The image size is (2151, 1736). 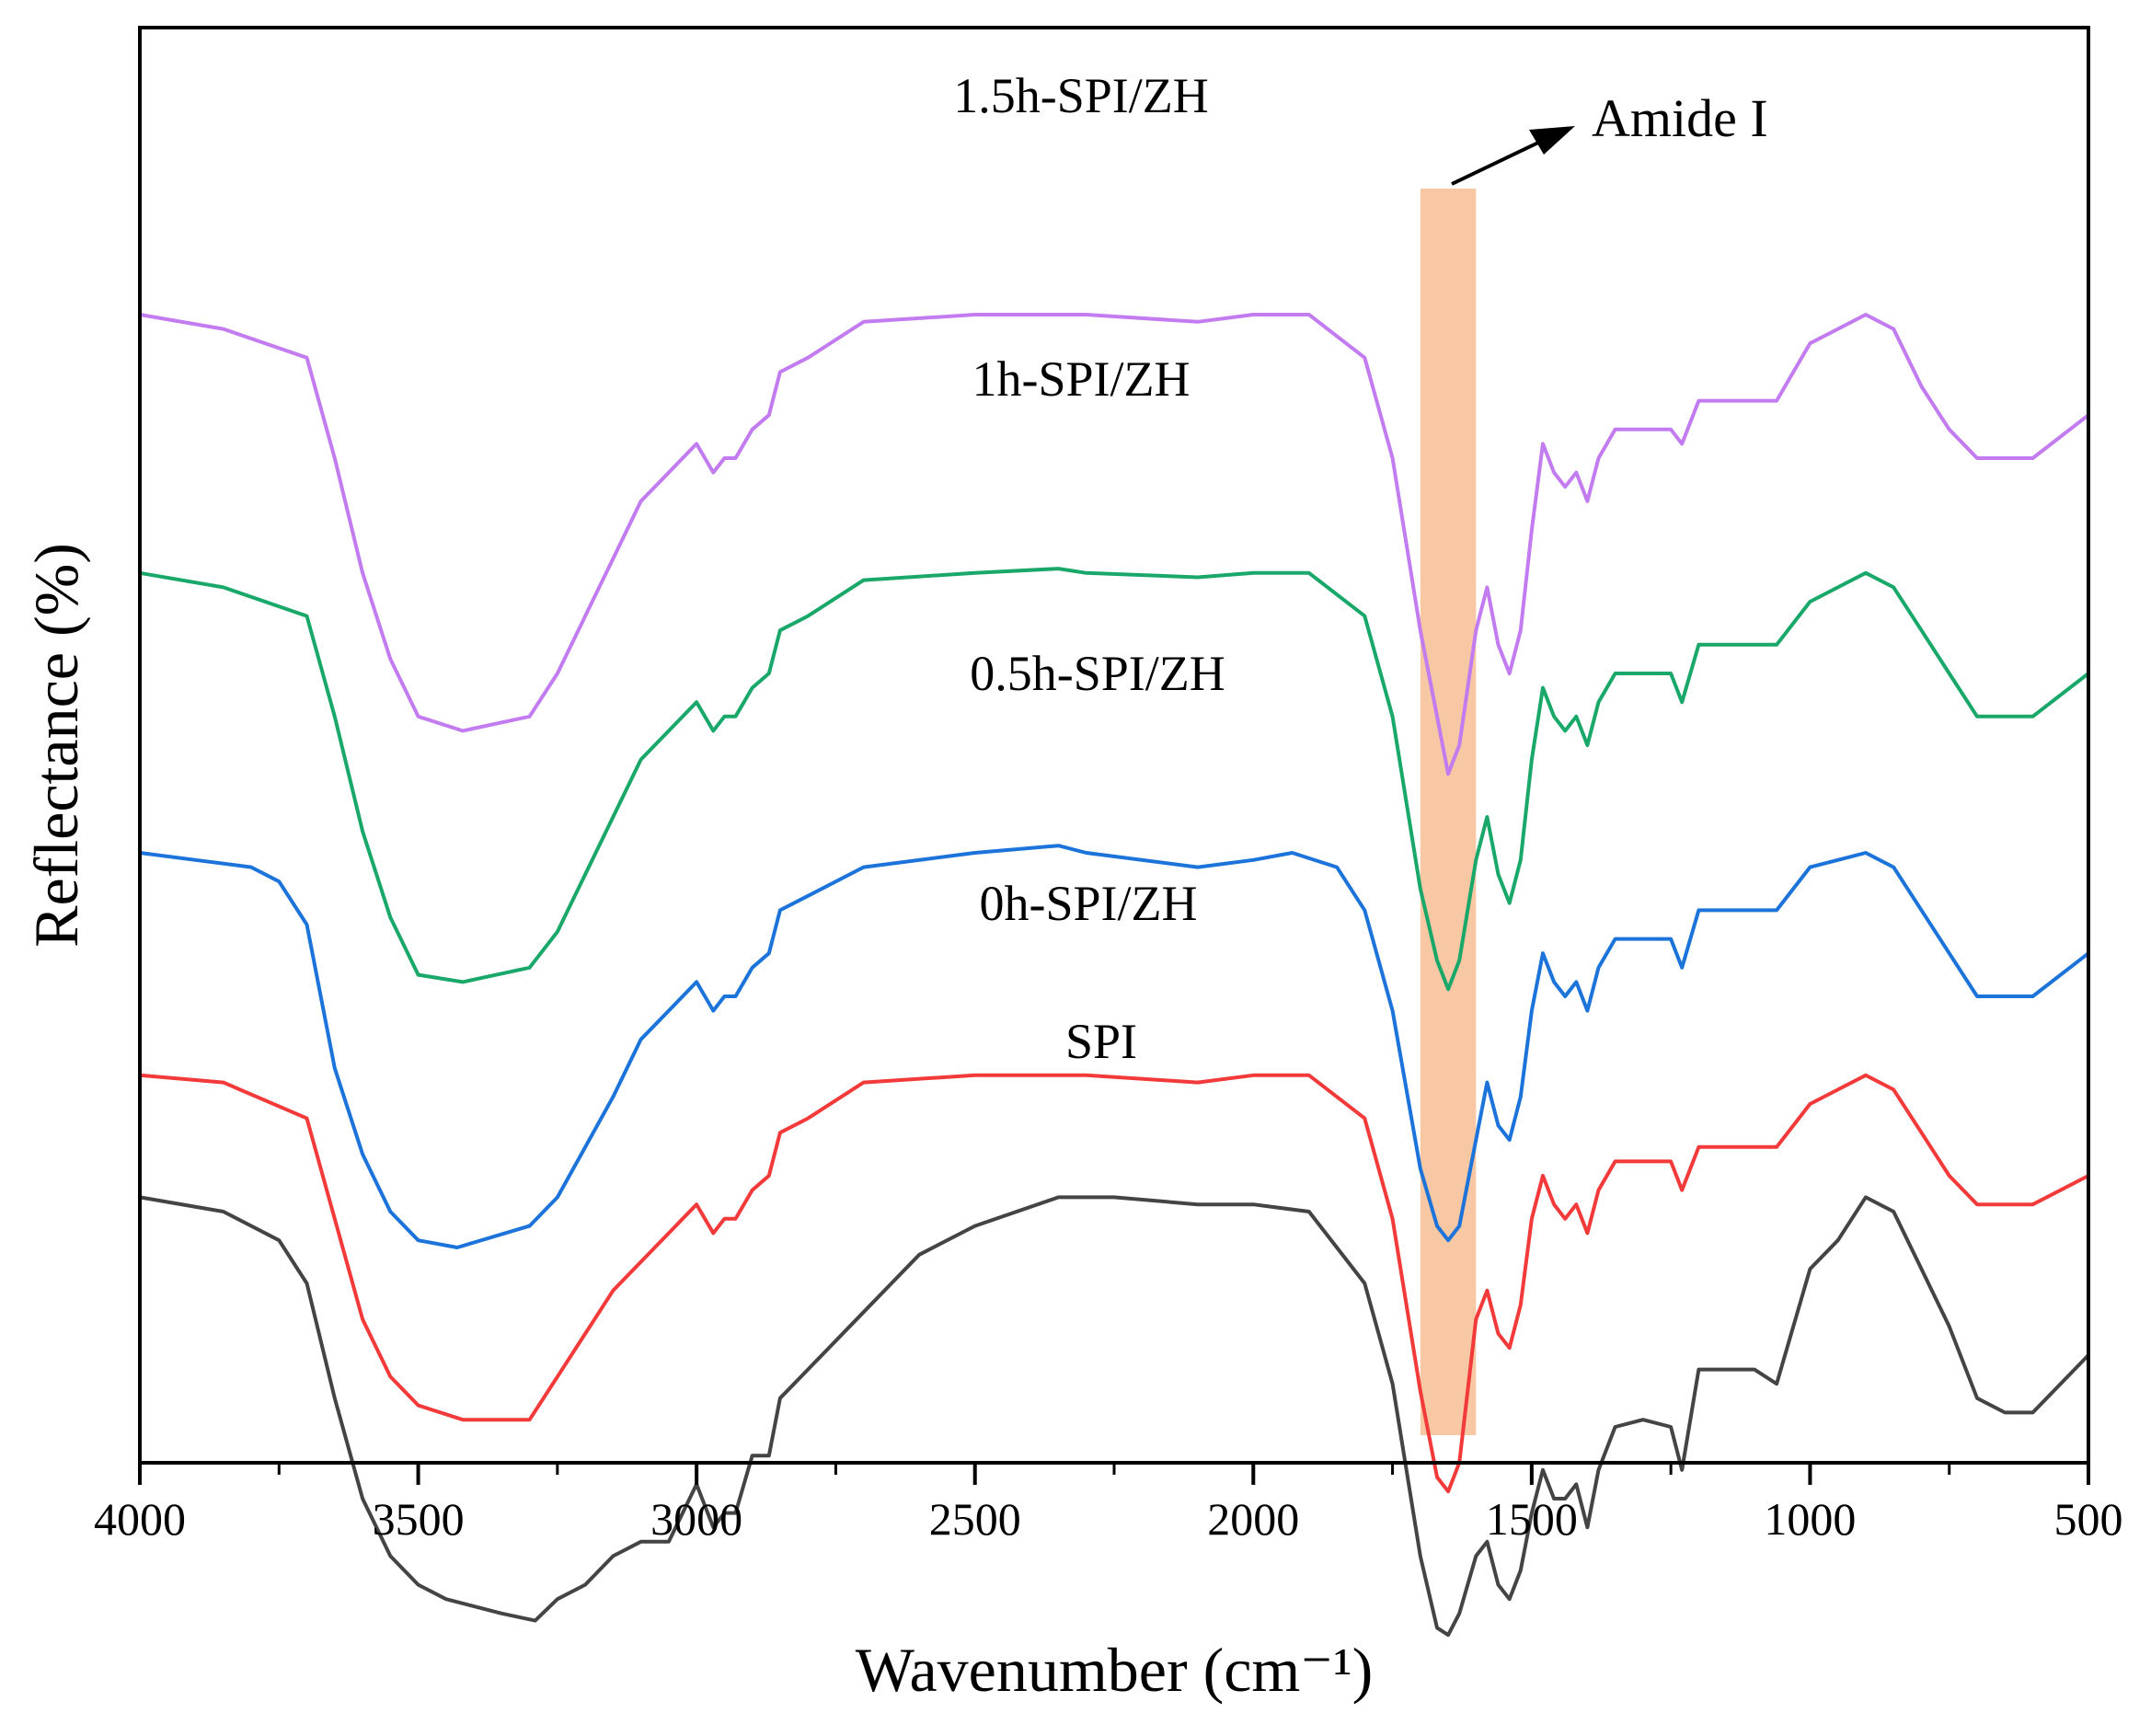 What do you see at coordinates (56, 745) in the screenshot?
I see `y-axis-title: Reflectance (%)` at bounding box center [56, 745].